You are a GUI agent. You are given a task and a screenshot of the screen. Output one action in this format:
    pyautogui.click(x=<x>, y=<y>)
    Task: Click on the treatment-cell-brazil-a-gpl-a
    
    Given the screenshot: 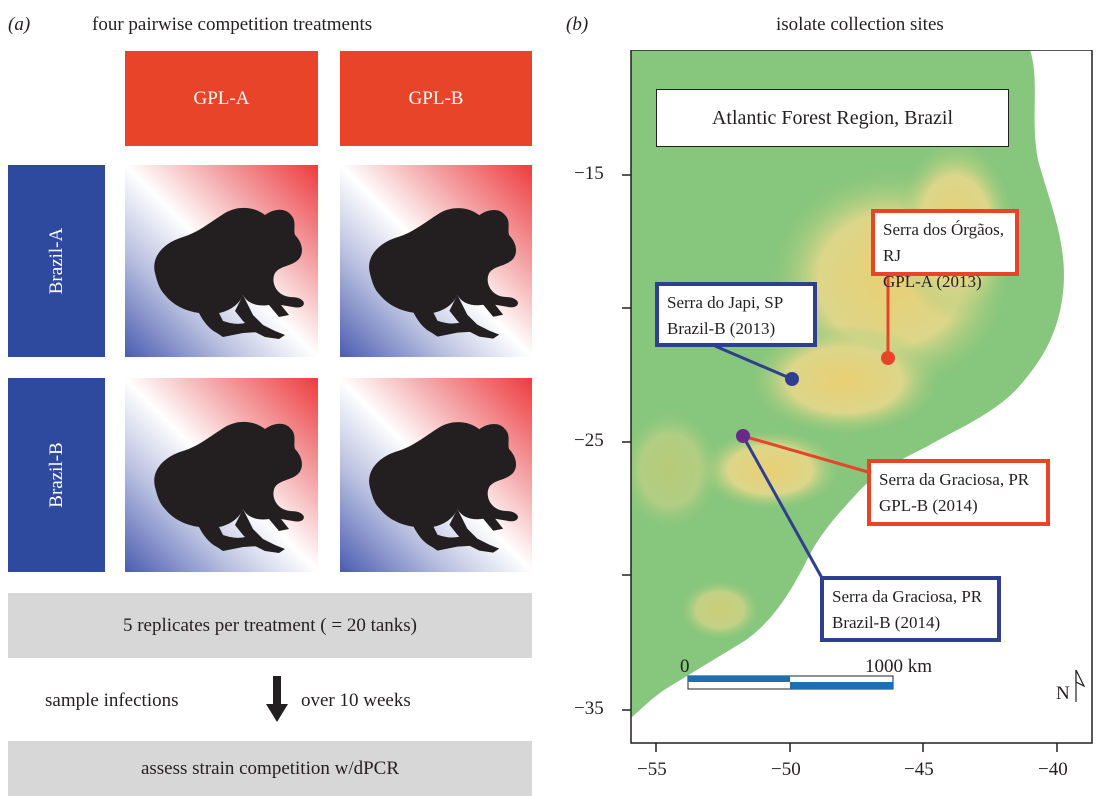 What is the action you would take?
    pyautogui.click(x=221, y=261)
    